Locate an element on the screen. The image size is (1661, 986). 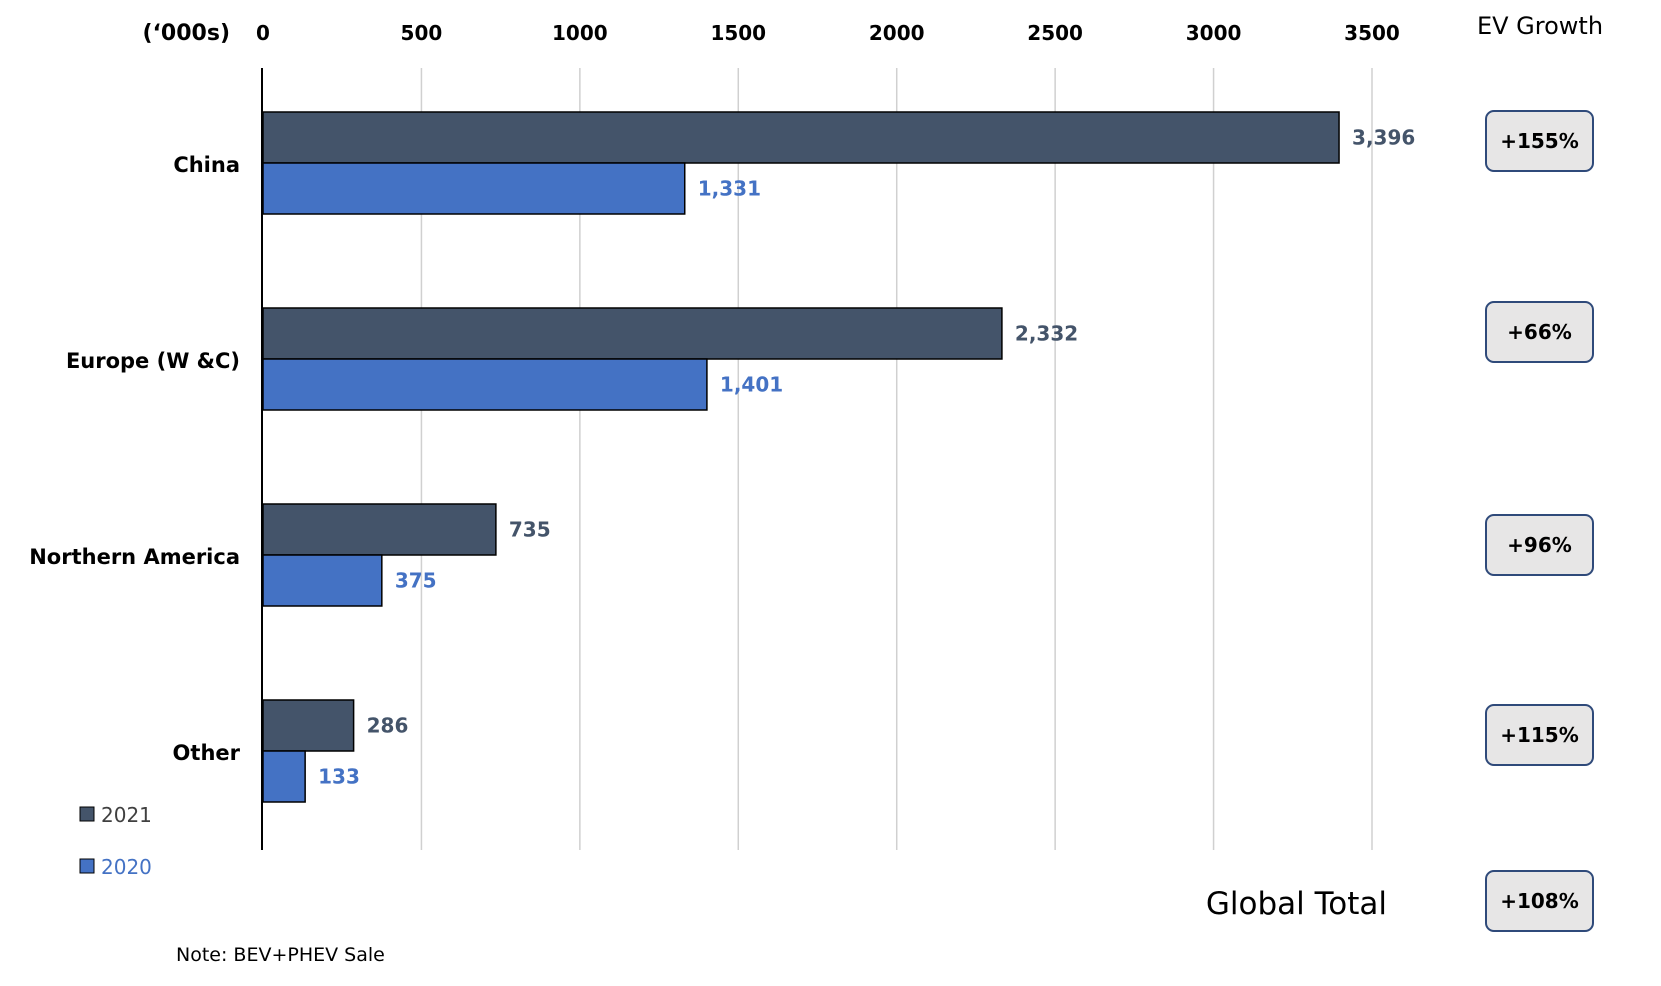
legend-label-2021: 2021 is located at coordinates (126, 815).